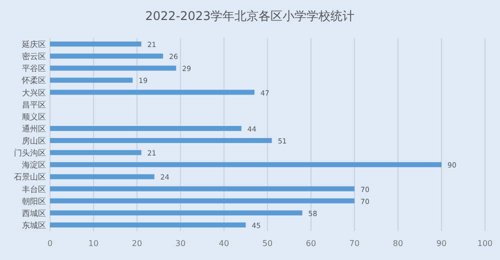 The height and width of the screenshot is (260, 500). What do you see at coordinates (34, 69) in the screenshot?
I see `y-tick-label: 平谷区` at bounding box center [34, 69].